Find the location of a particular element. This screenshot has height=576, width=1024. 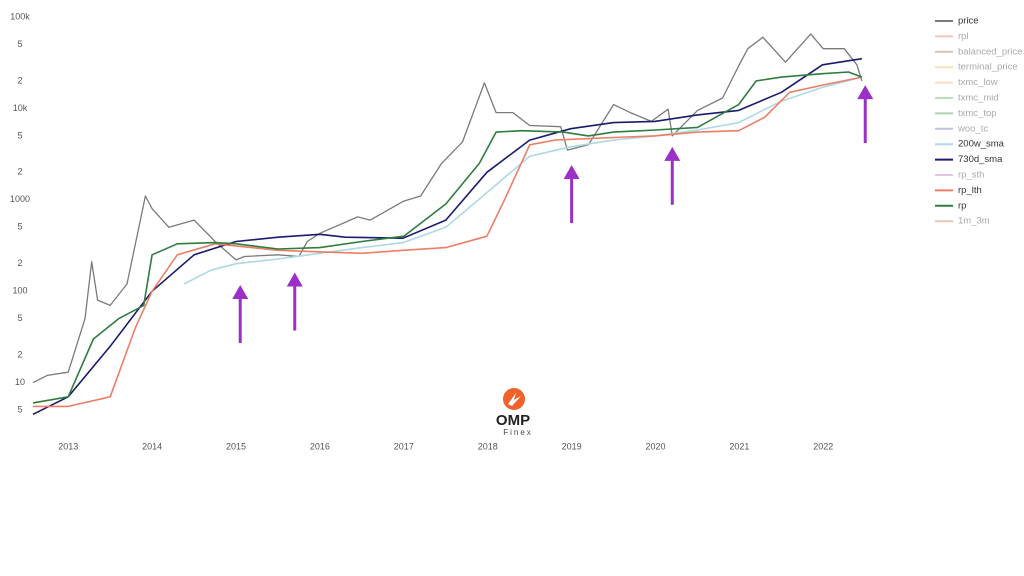

legend-label: rp is located at coordinates (962, 205).